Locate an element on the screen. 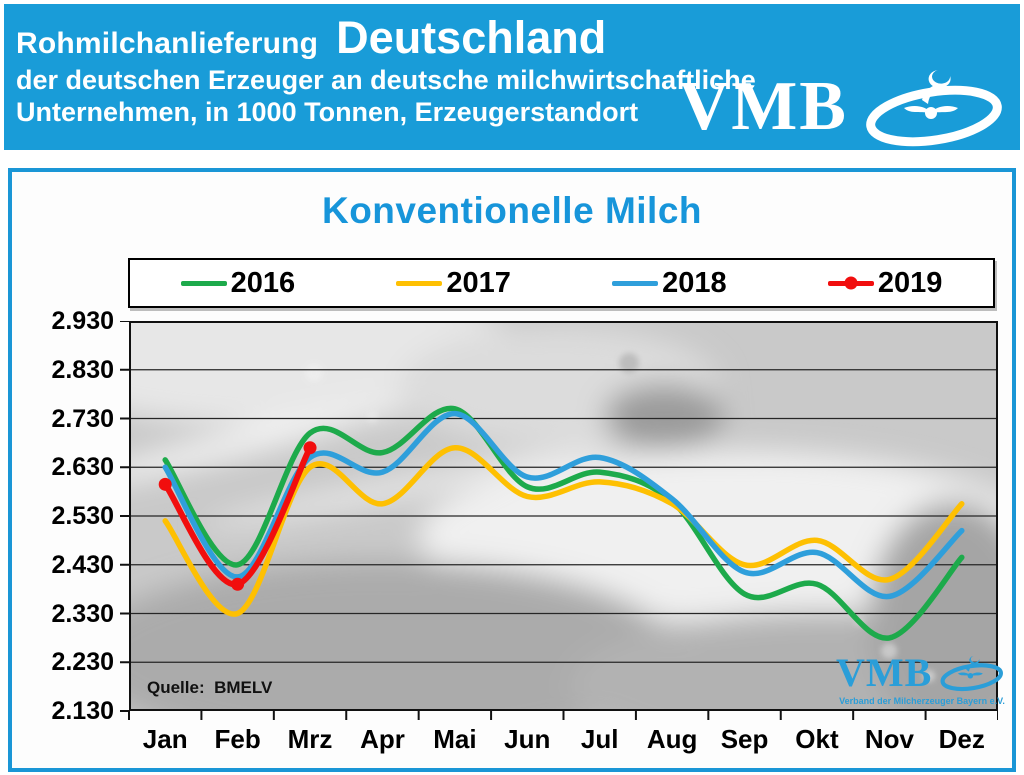 The height and width of the screenshot is (775, 1024). x-axis-label-Mai: Mai is located at coordinates (455, 739).